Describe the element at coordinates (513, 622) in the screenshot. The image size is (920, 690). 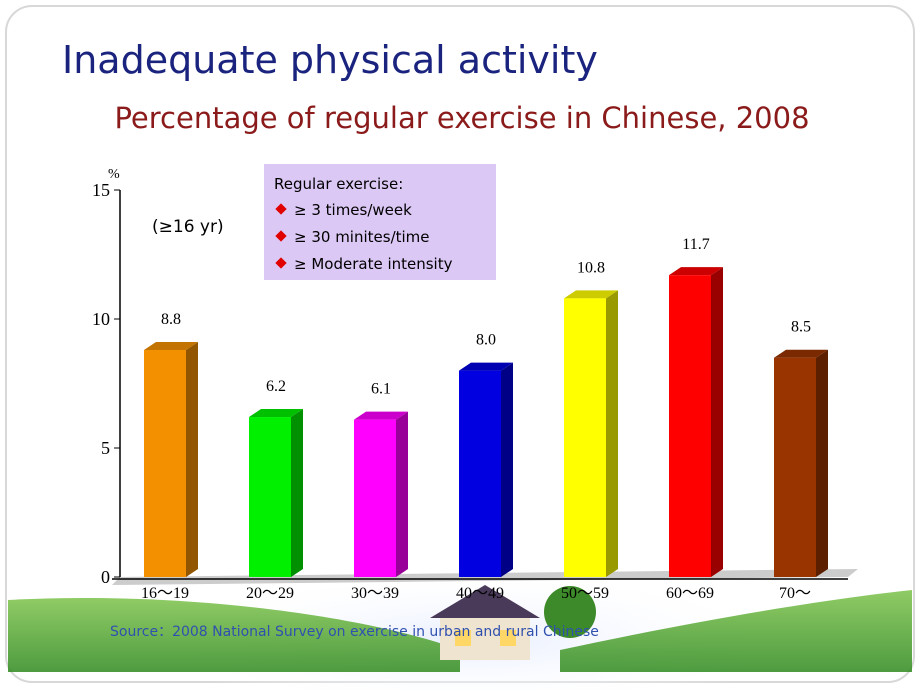
I see `house` at that location.